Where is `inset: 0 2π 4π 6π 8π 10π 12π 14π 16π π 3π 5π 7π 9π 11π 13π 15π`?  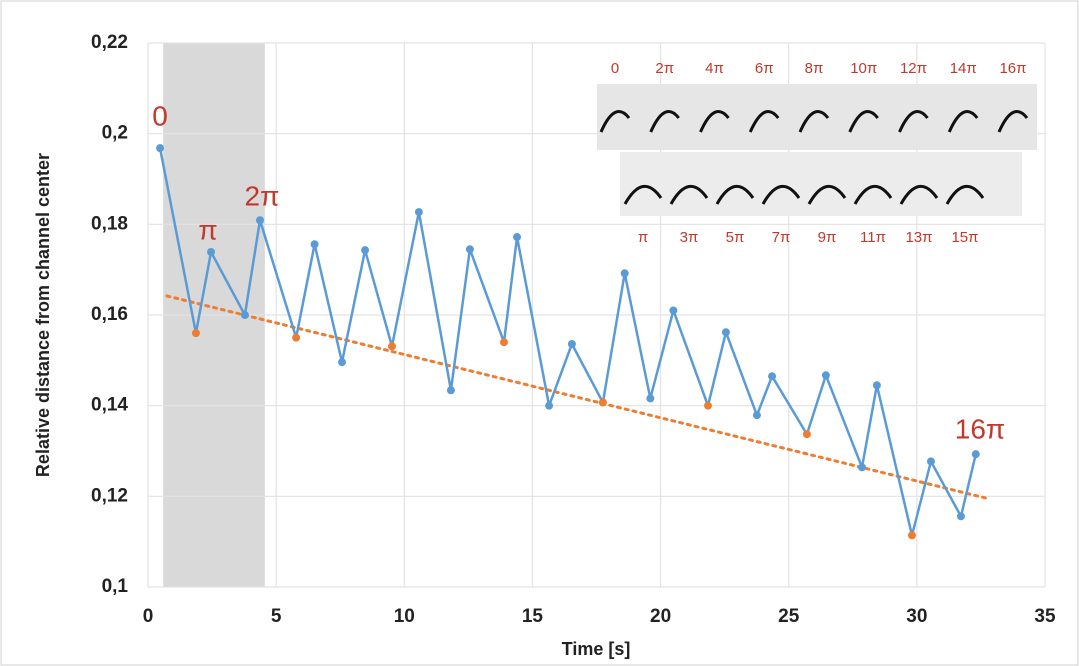
inset: 0 2π 4π 6π 8π 10π 12π 14π 16π π 3π 5π 7π 9π 11π 13π 15π is located at coordinates (817, 153).